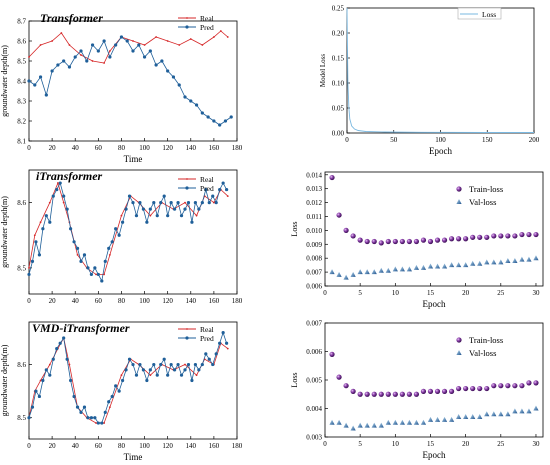 The width and height of the screenshot is (550, 465). Describe the element at coordinates (71, 18) in the screenshot. I see `chart-title: Transformer` at that location.